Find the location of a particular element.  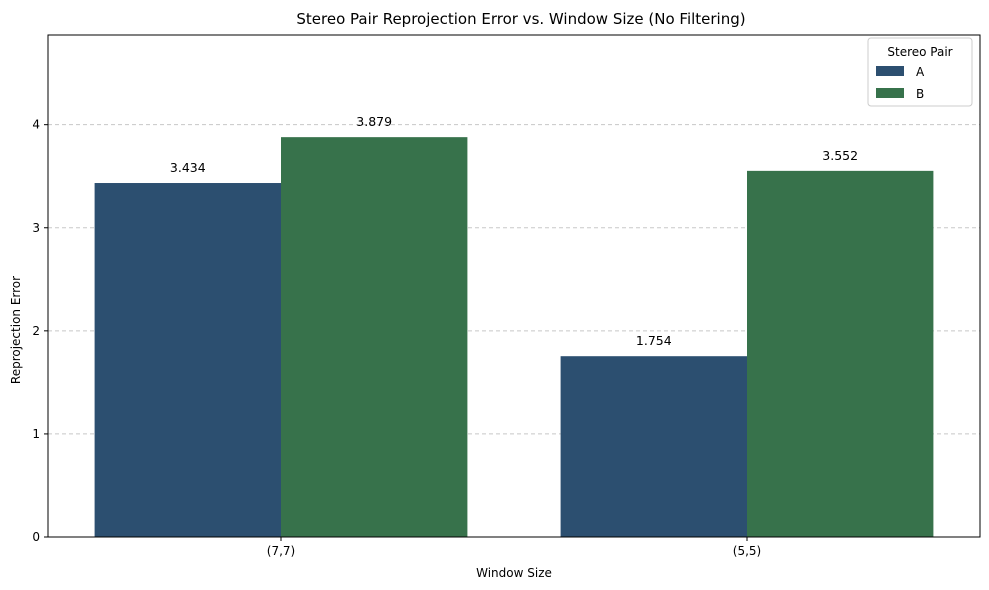

y-tick-label: 3 is located at coordinates (36, 228).